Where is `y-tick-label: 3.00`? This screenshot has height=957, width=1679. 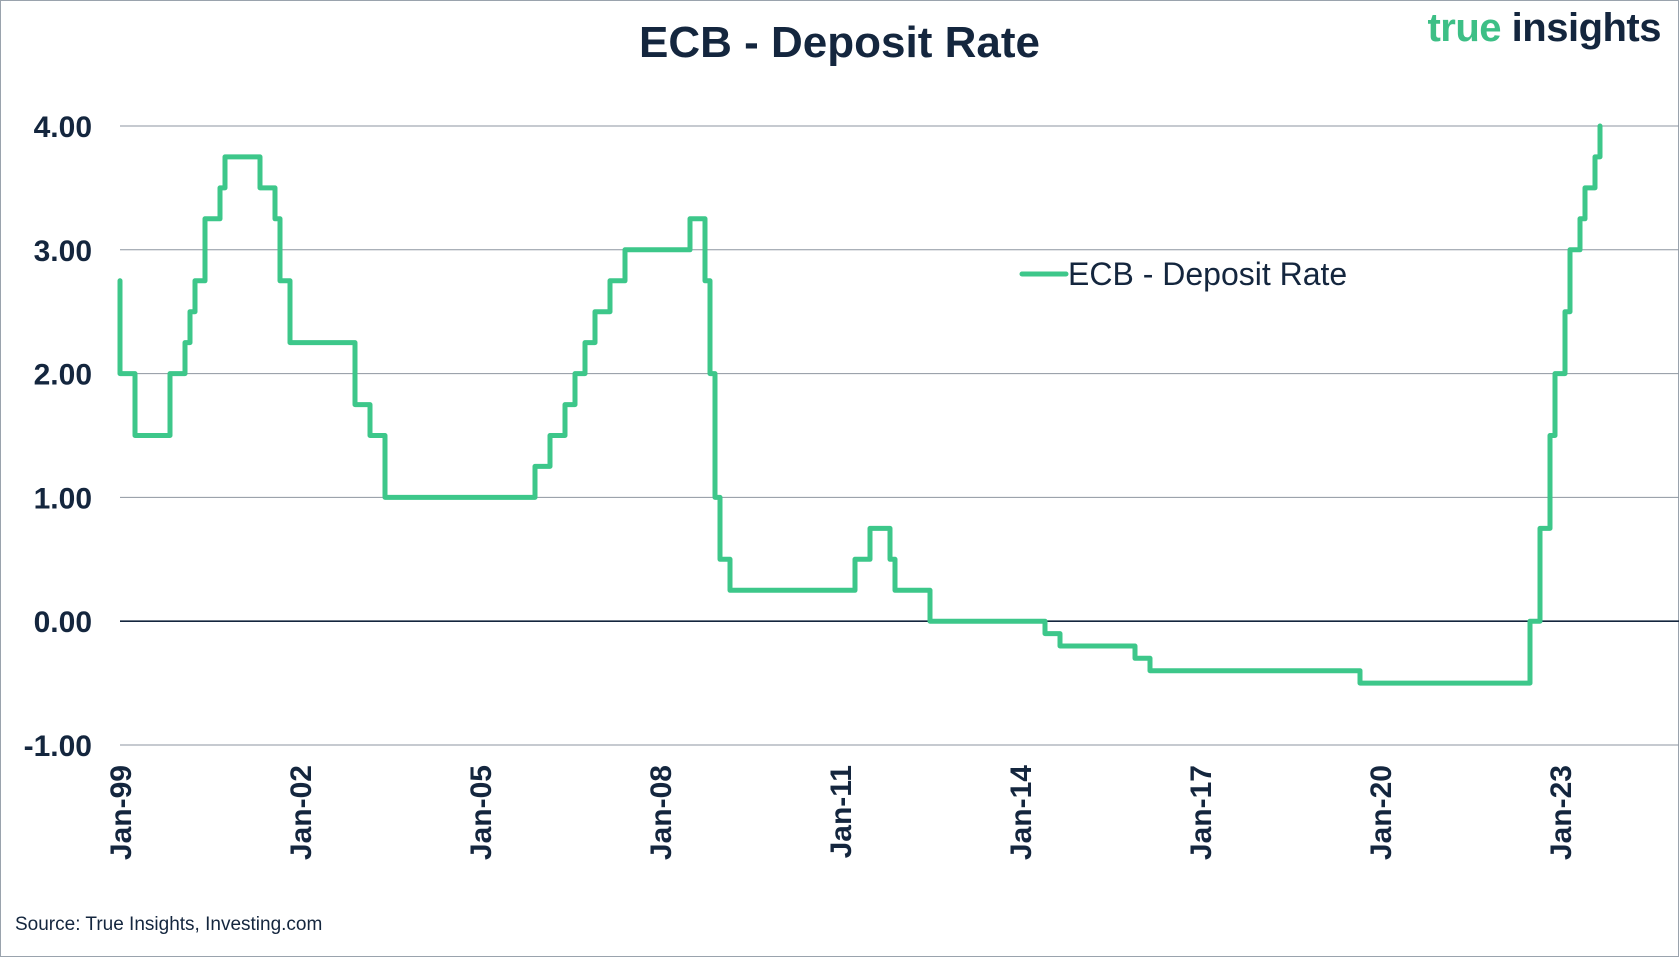 y-tick-label: 3.00 is located at coordinates (63, 251).